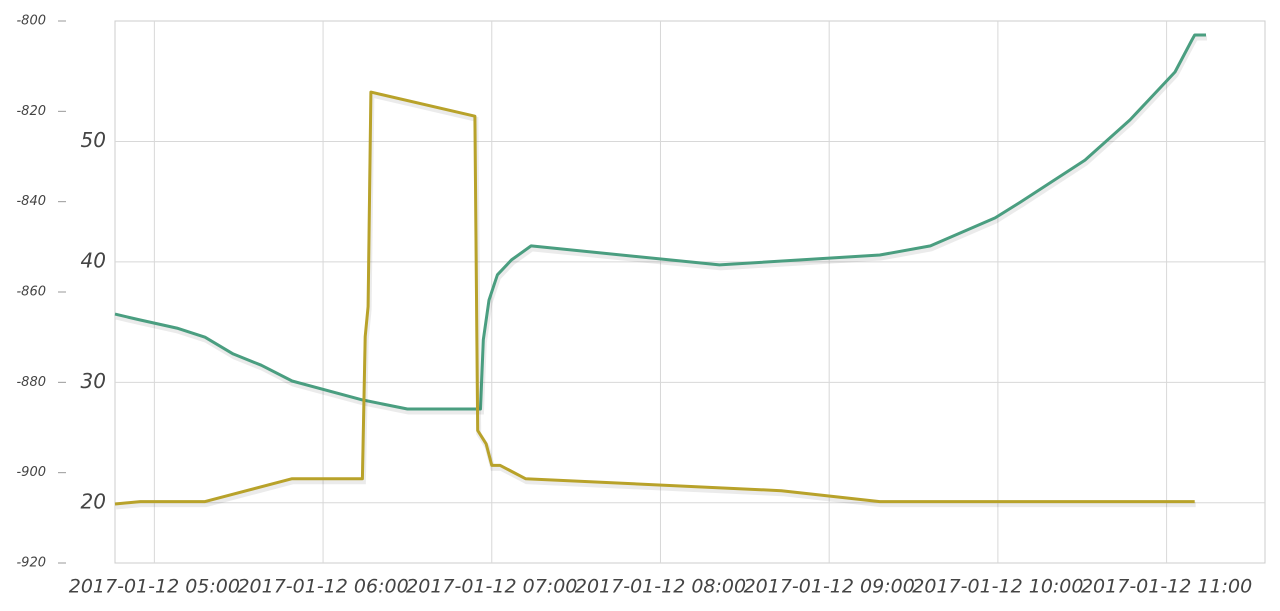  What do you see at coordinates (93, 381) in the screenshot?
I see `y2-tick-label: 30` at bounding box center [93, 381].